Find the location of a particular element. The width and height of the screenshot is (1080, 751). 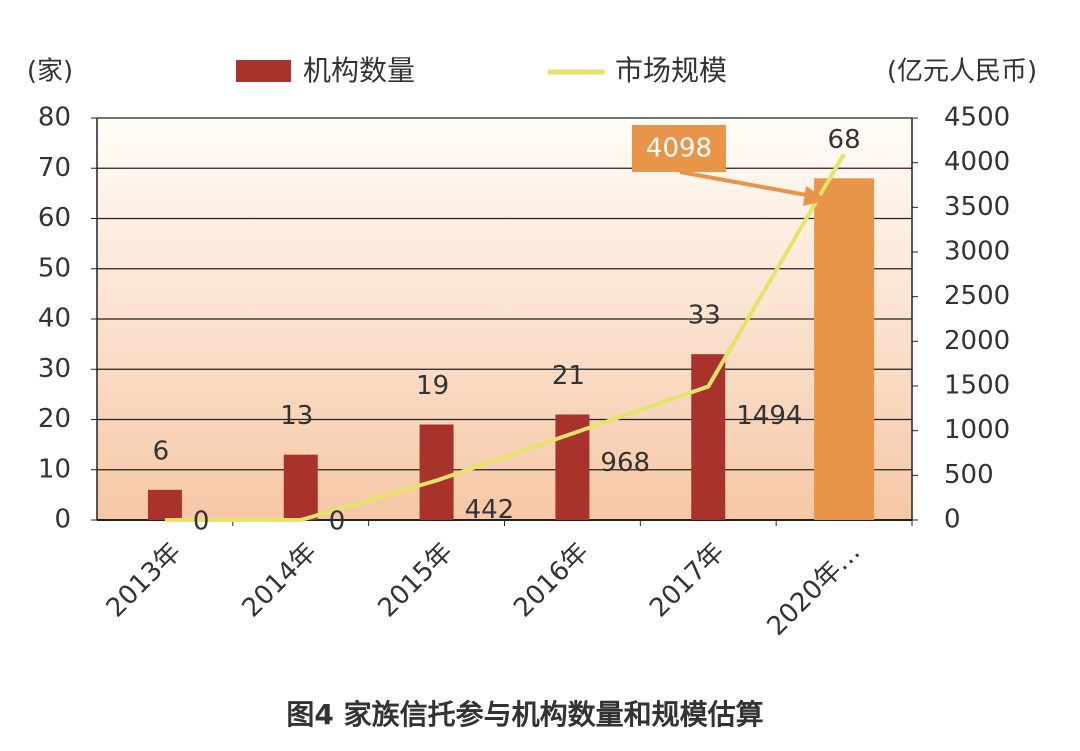

y2-tick-label: 3000 is located at coordinates (977, 252).